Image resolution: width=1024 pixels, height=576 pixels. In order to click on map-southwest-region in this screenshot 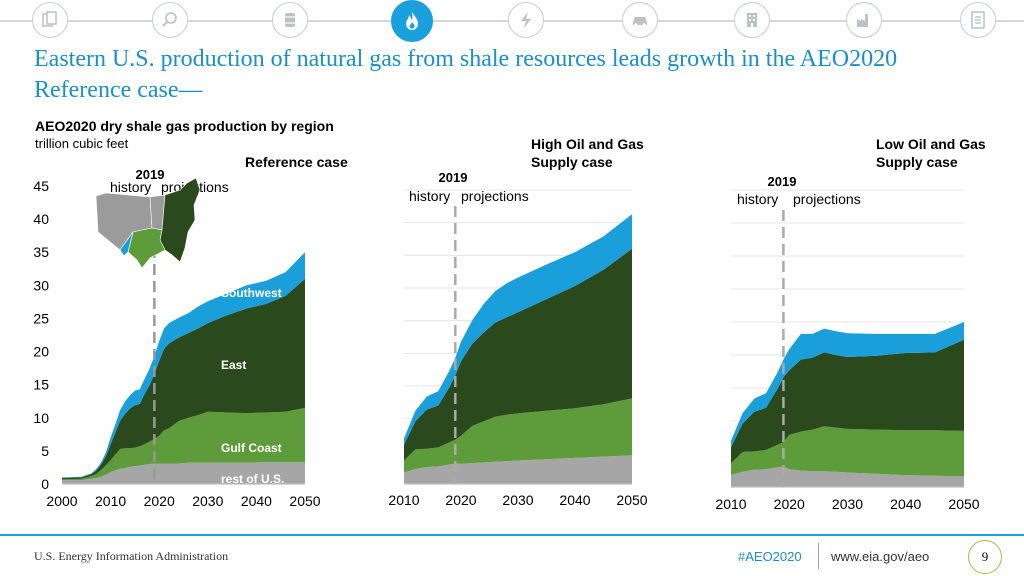, I will do `click(126, 244)`.